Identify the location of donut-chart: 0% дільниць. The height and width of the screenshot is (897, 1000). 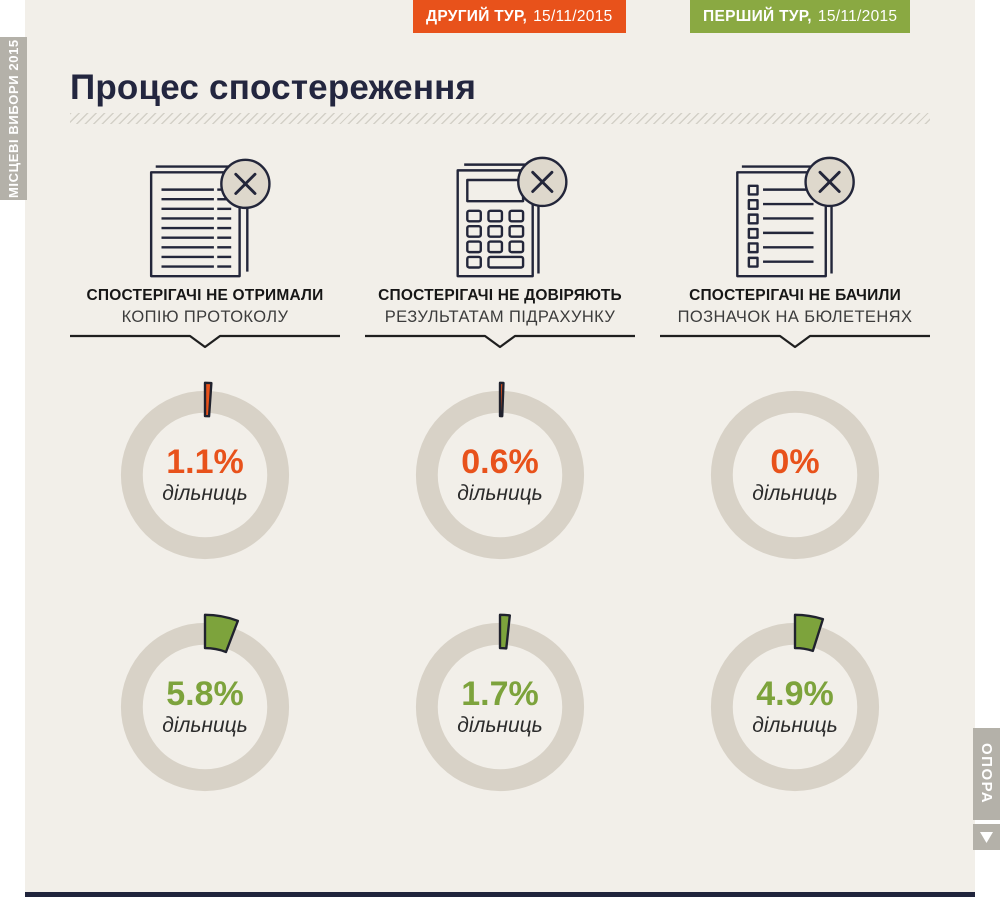
(795, 475).